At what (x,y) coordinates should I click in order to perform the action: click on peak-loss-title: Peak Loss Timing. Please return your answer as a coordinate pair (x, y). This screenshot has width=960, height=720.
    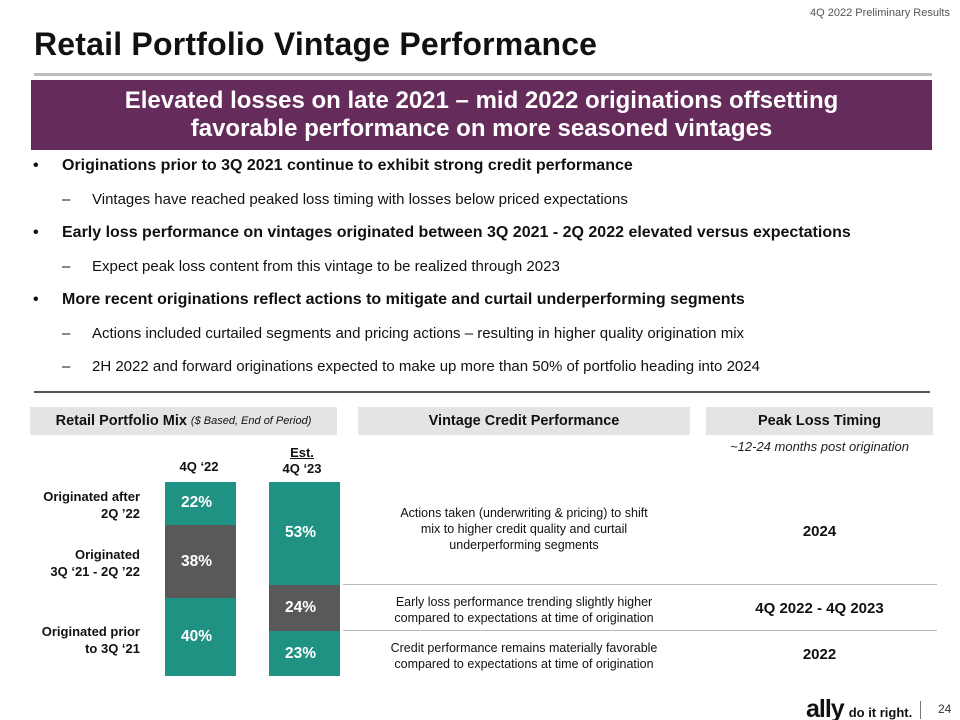
    Looking at the image, I should click on (819, 421).